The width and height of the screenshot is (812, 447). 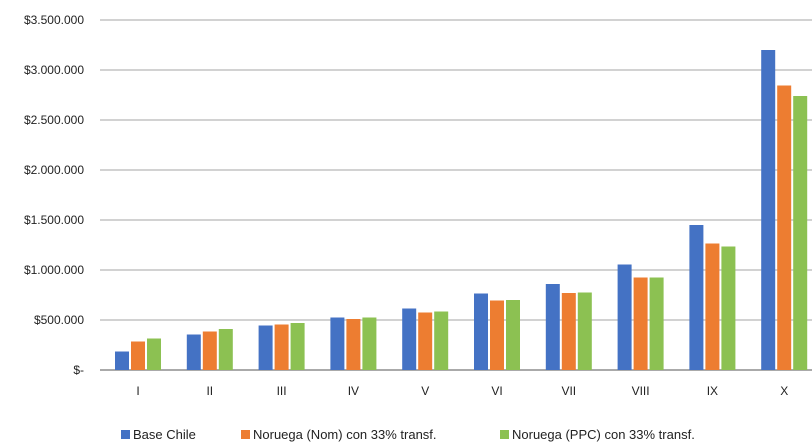 What do you see at coordinates (54, 70) in the screenshot?
I see `y-tick-label: $3.000.000` at bounding box center [54, 70].